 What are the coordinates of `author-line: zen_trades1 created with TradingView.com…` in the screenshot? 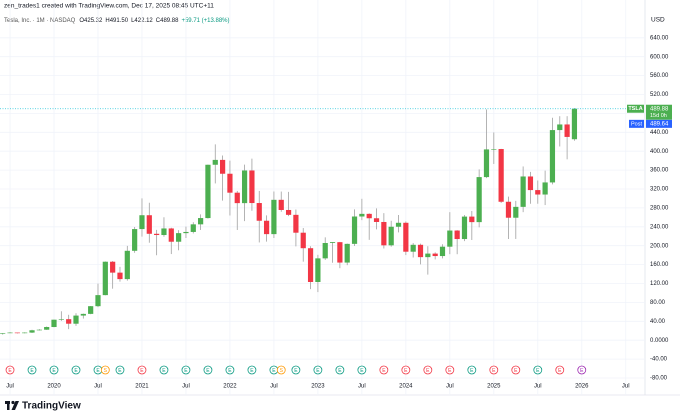 It's located at (109, 6).